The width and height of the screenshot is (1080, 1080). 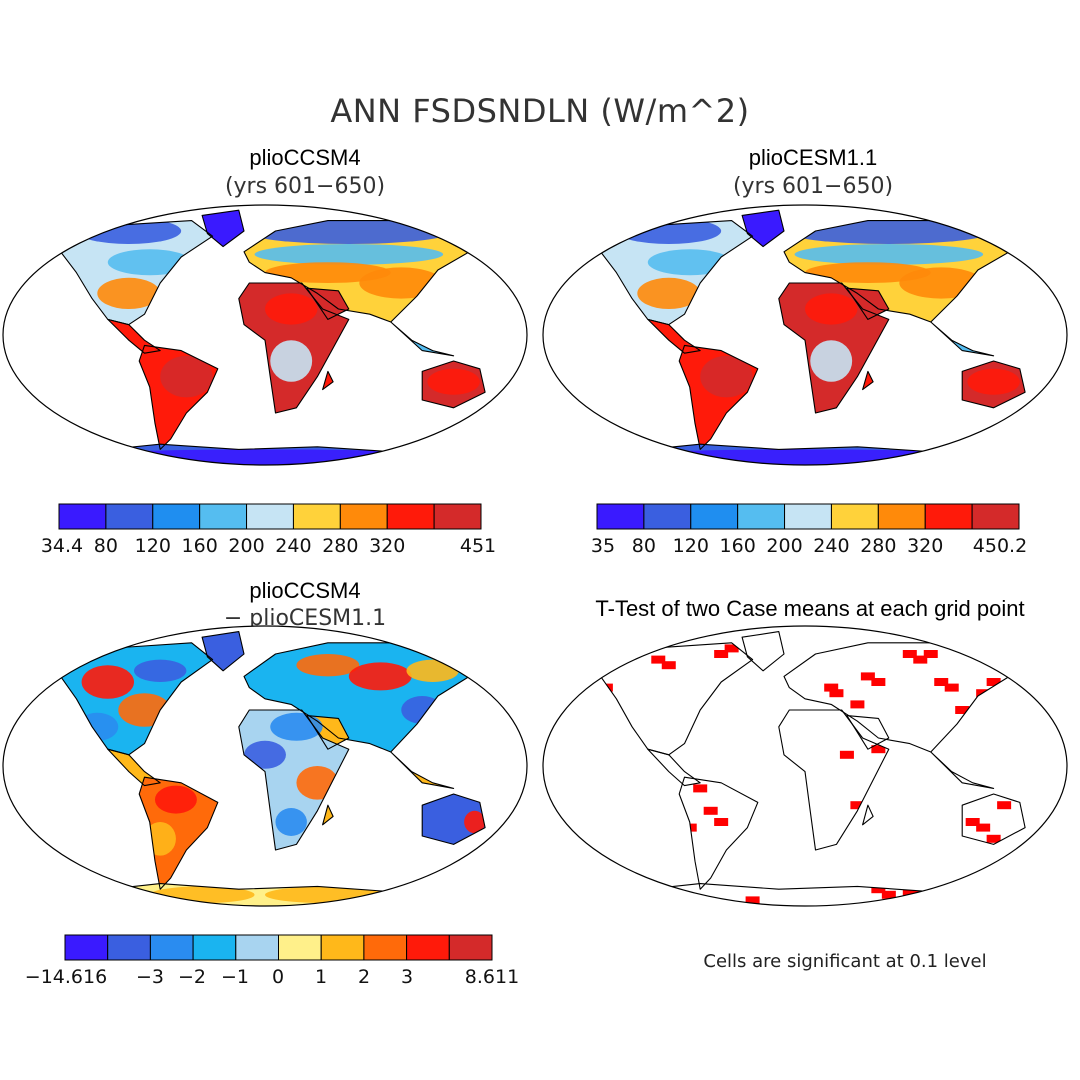 I want to click on panel1-subtitle: (yrs 601−650), so click(x=305, y=186).